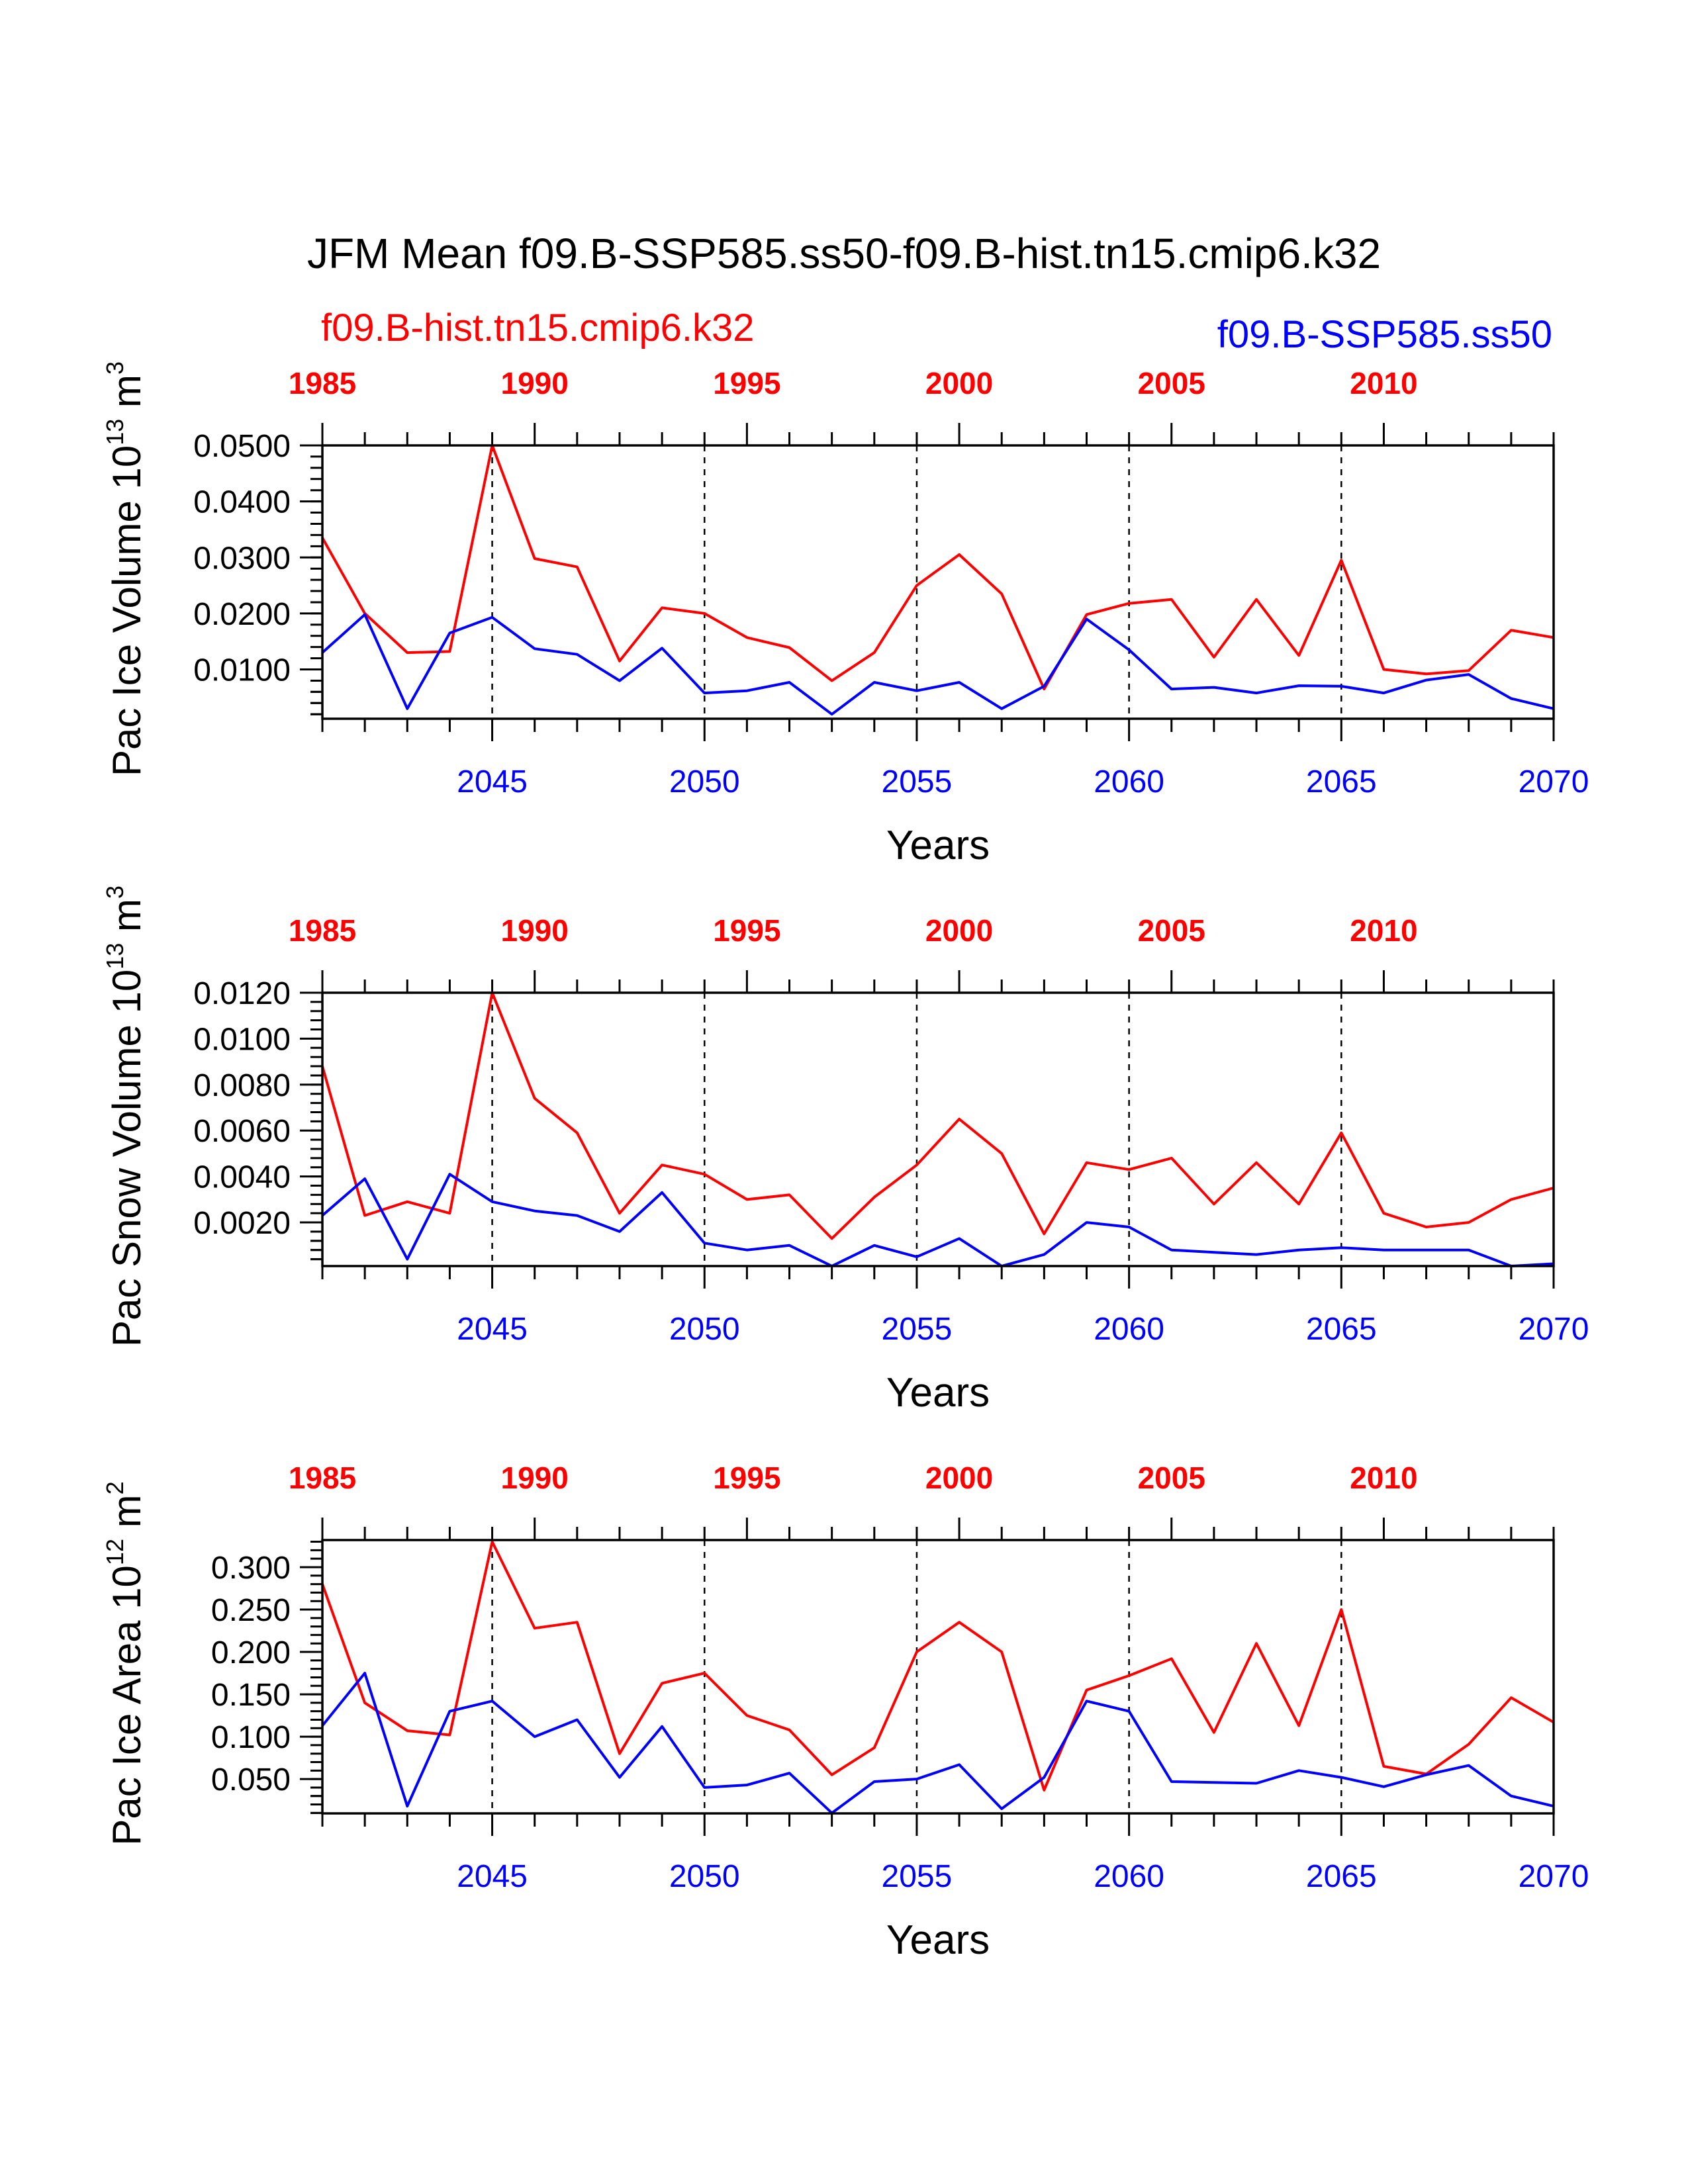 The width and height of the screenshot is (1688, 2184). What do you see at coordinates (251, 1610) in the screenshot?
I see `y-tick-label: 0.250` at bounding box center [251, 1610].